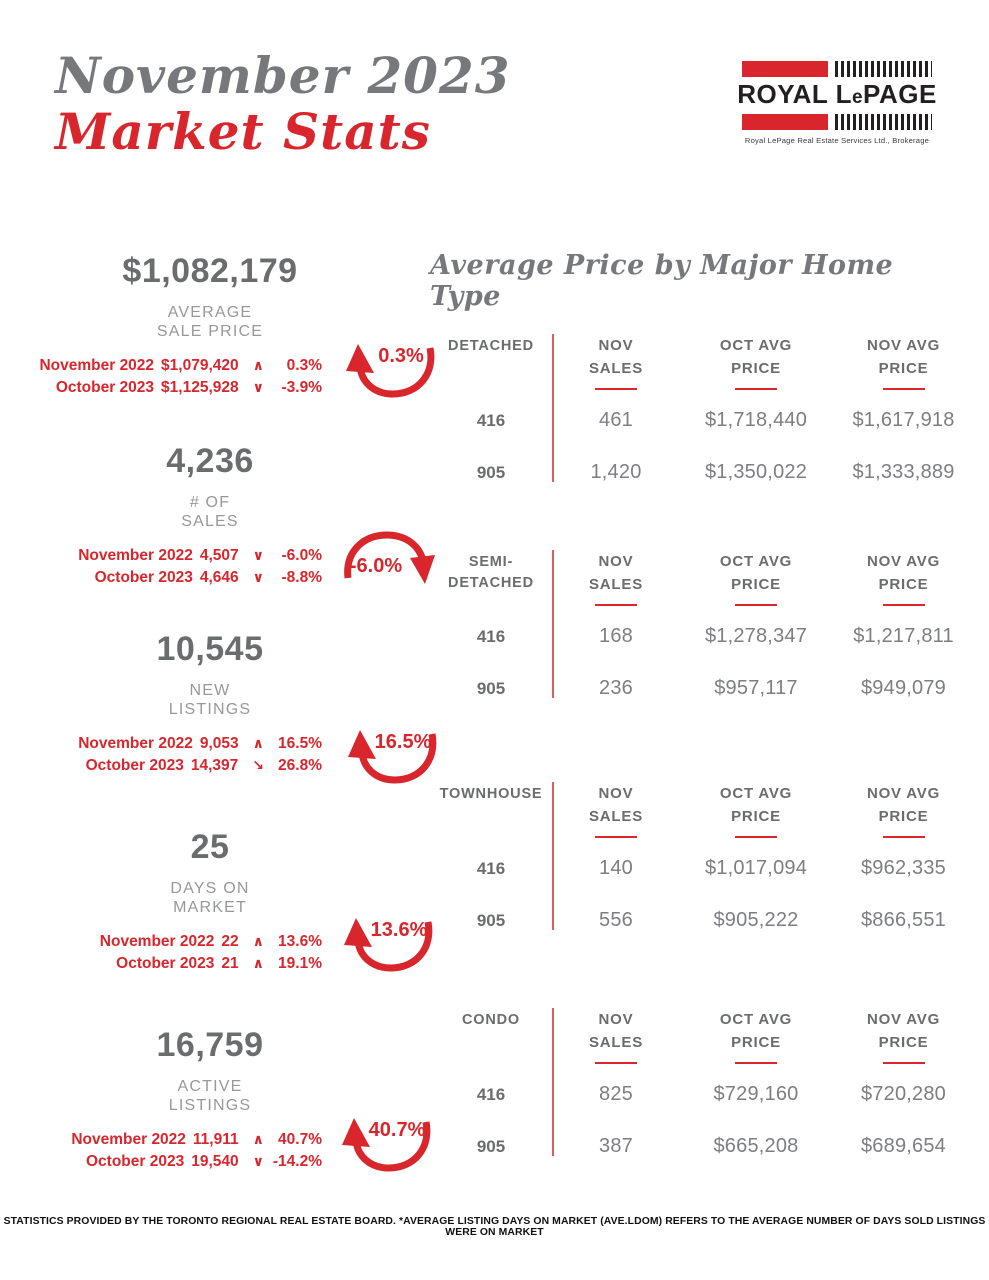 The height and width of the screenshot is (1280, 989). I want to click on trend-badge-new-listings: 16.5%, so click(392, 756).